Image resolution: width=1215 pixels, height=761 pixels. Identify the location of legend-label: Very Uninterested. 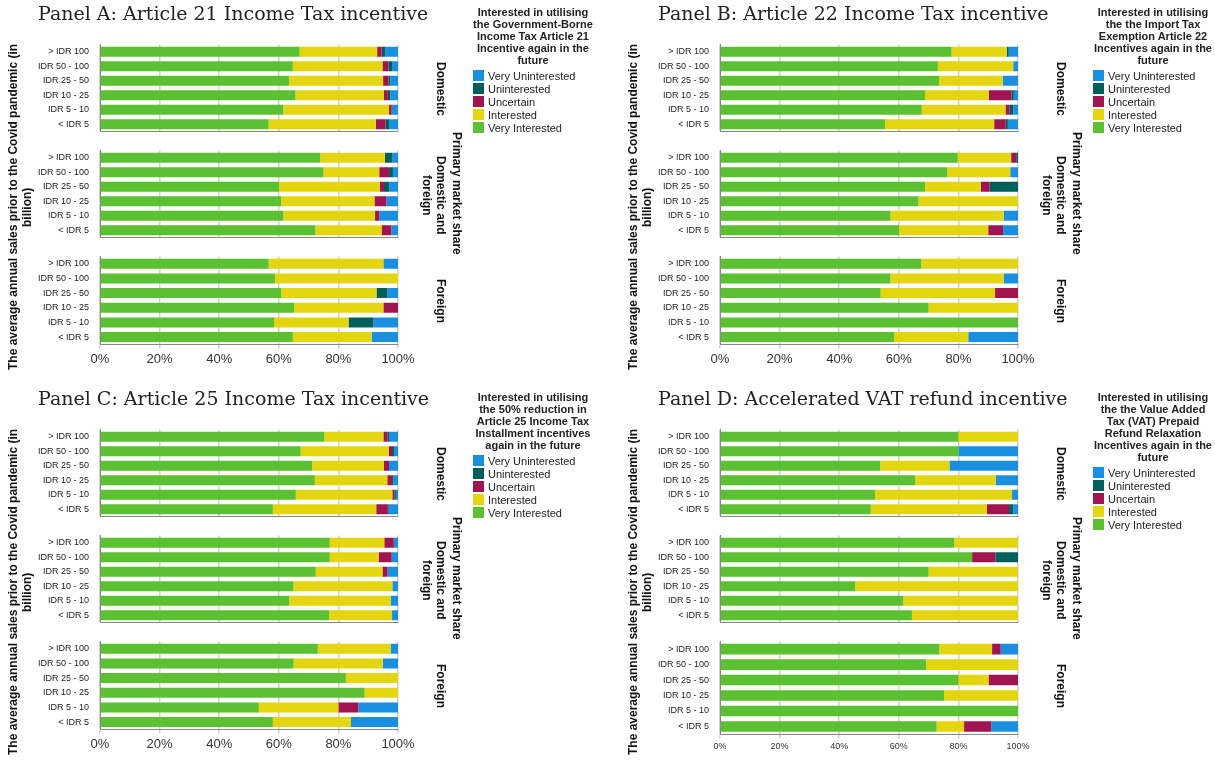
(1152, 75).